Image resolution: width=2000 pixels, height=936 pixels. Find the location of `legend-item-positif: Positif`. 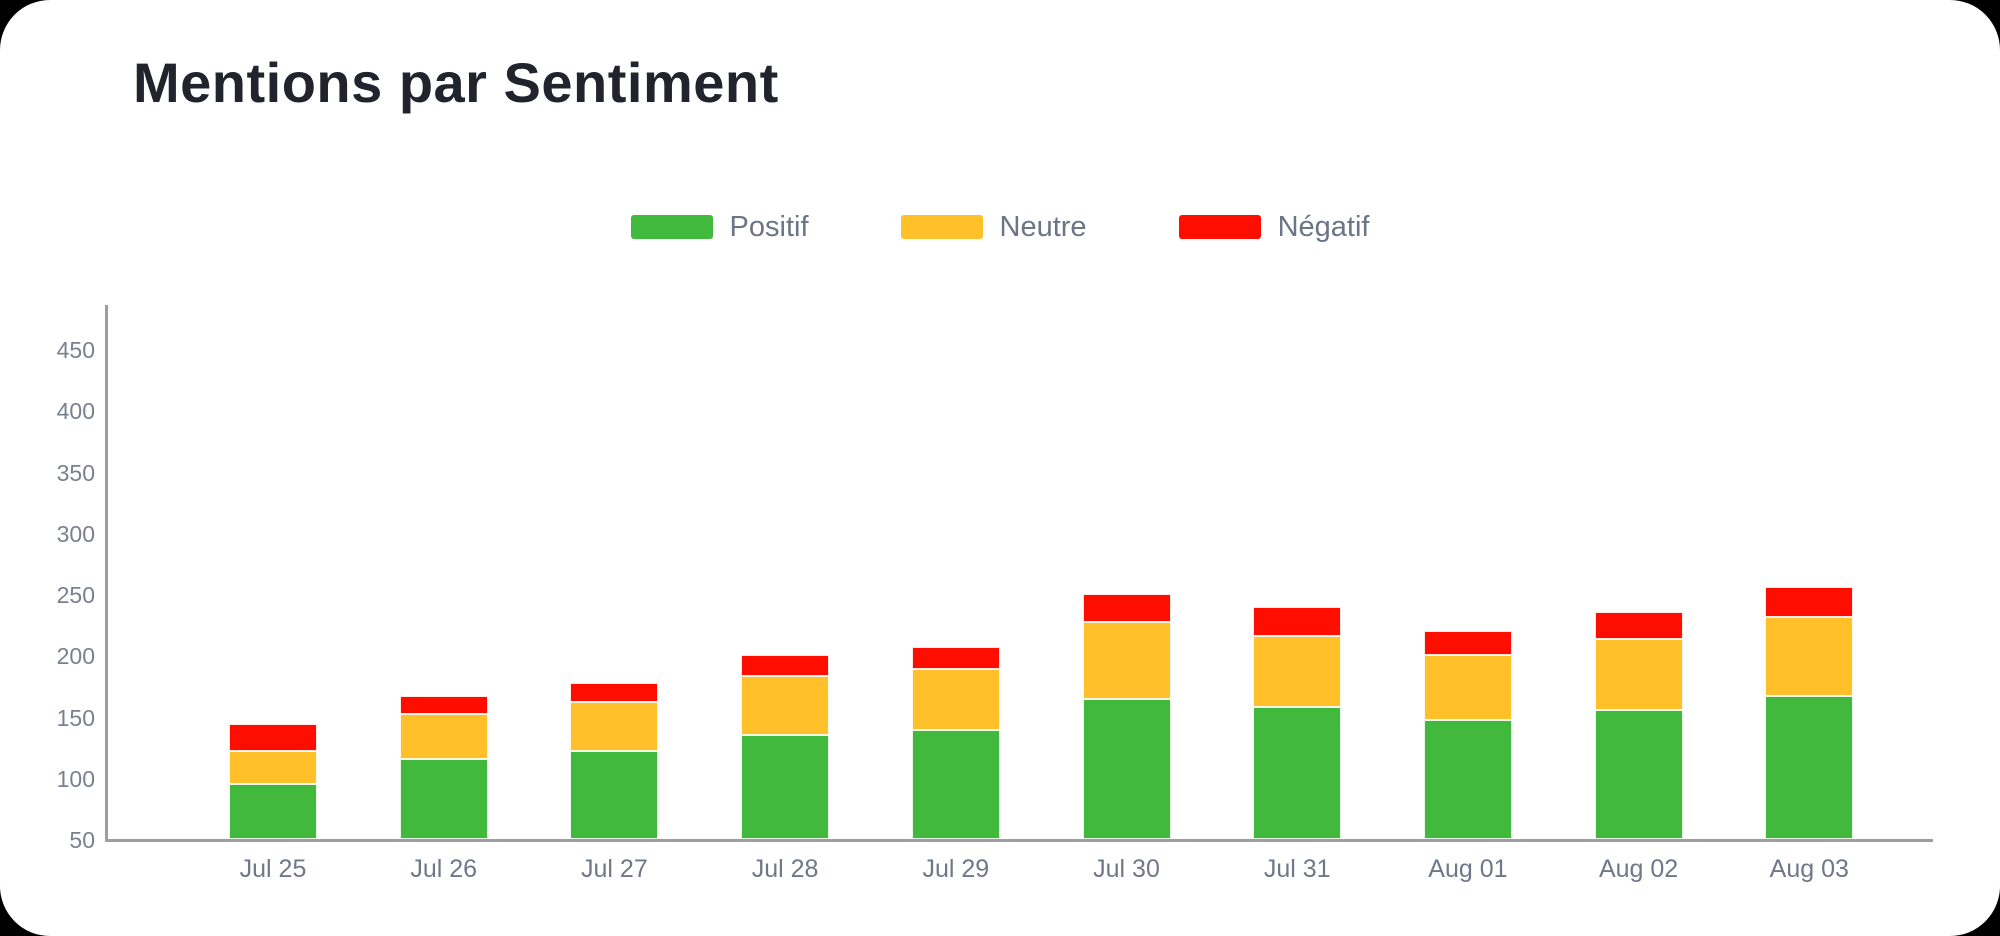

legend-item-positif: Positif is located at coordinates (719, 227).